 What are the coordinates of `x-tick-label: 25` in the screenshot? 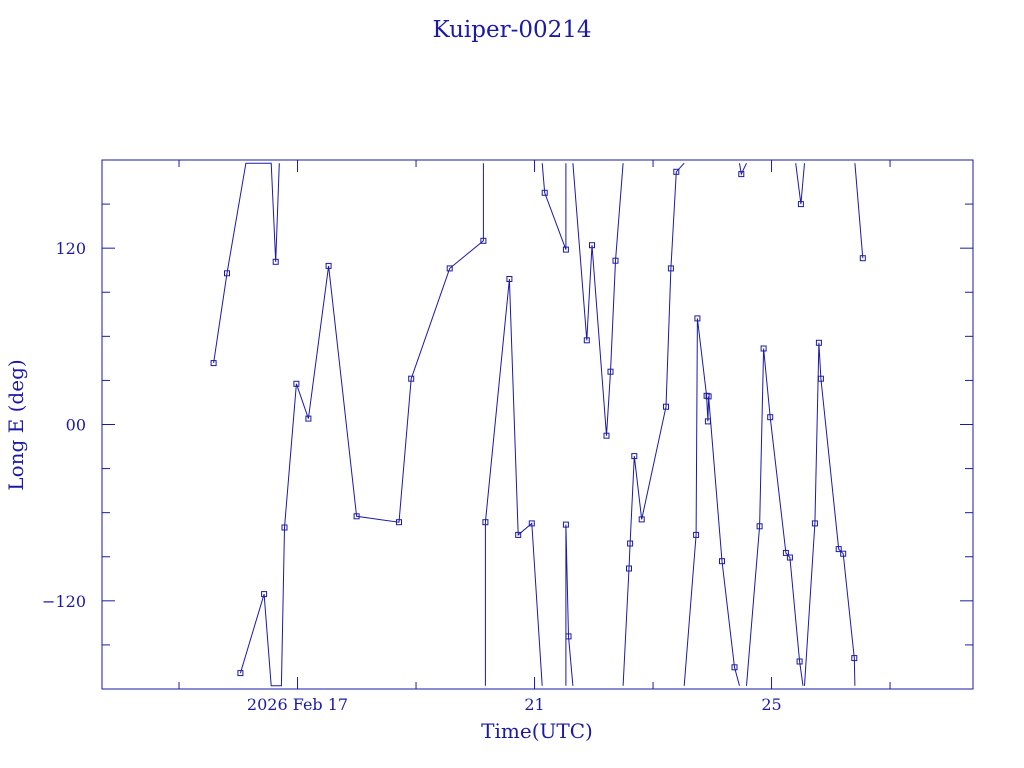 It's located at (771, 704).